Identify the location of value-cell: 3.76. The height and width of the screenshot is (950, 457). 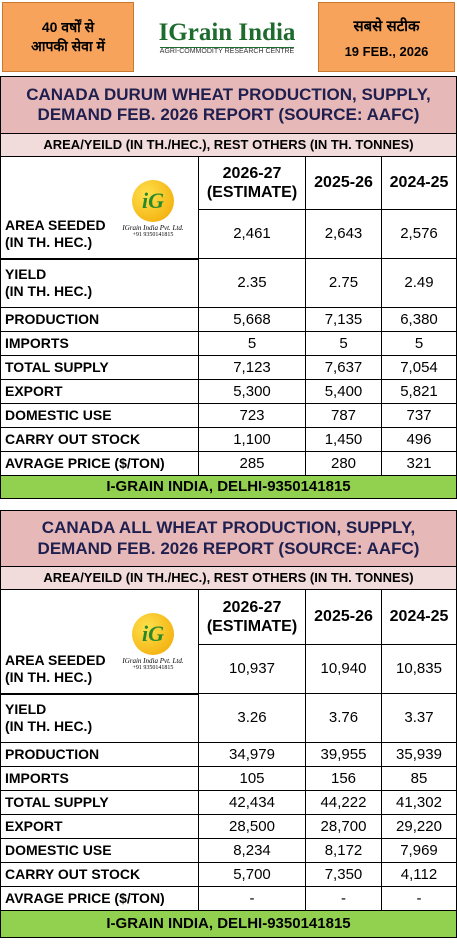
(343, 718).